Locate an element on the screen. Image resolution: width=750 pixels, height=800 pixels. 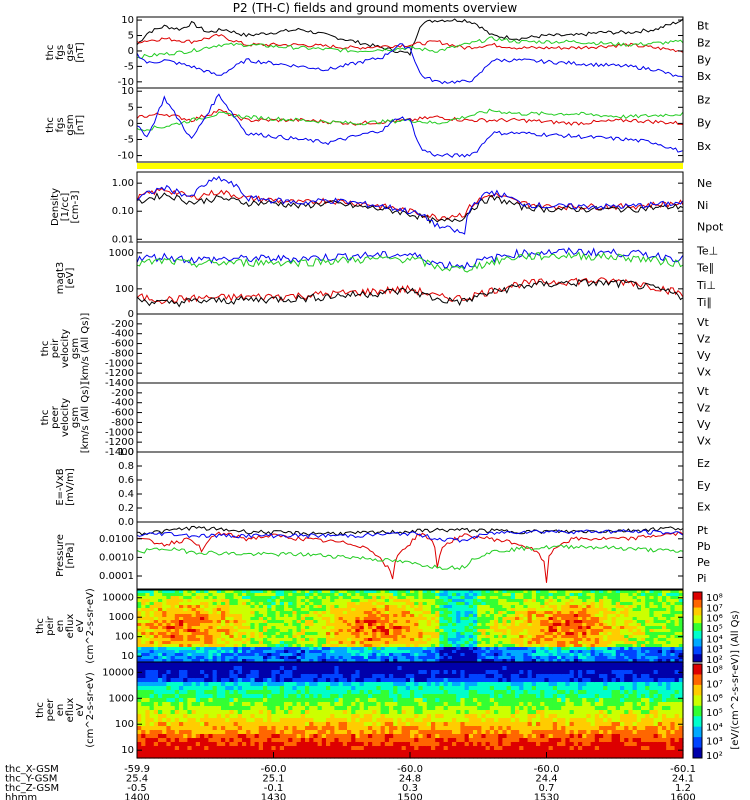
panel-density is located at coordinates (410, 207).